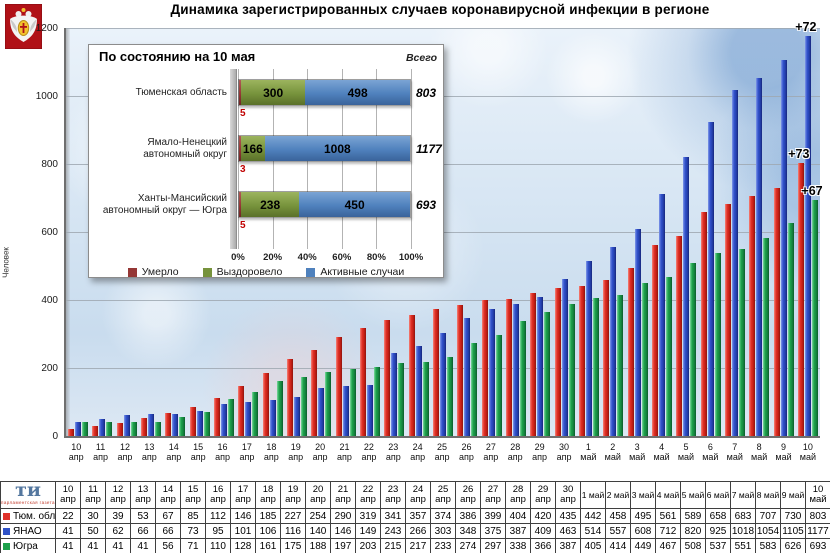  What do you see at coordinates (76, 452) in the screenshot?
I see `x-axis-label: 10 апр` at bounding box center [76, 452].